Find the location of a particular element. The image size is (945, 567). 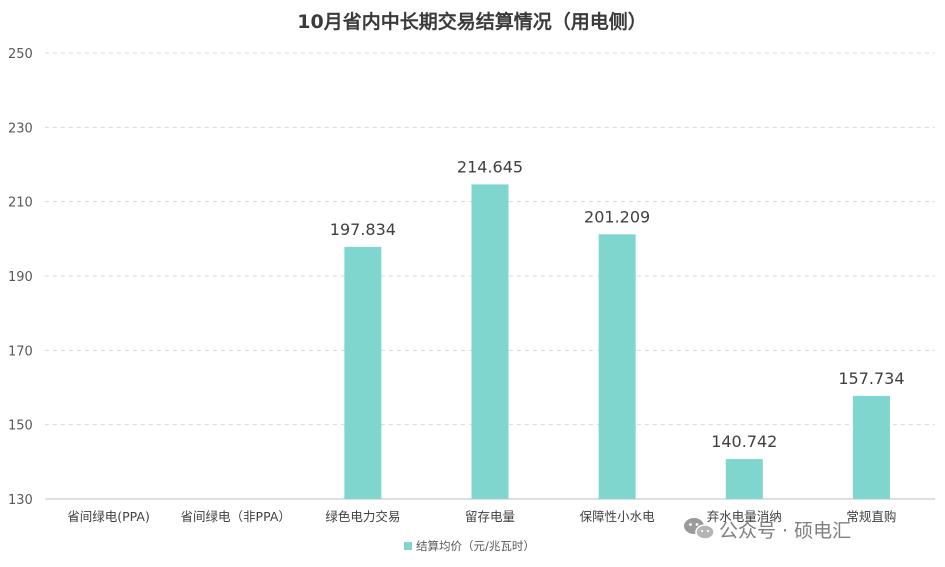

legend-swatch is located at coordinates (408, 546).